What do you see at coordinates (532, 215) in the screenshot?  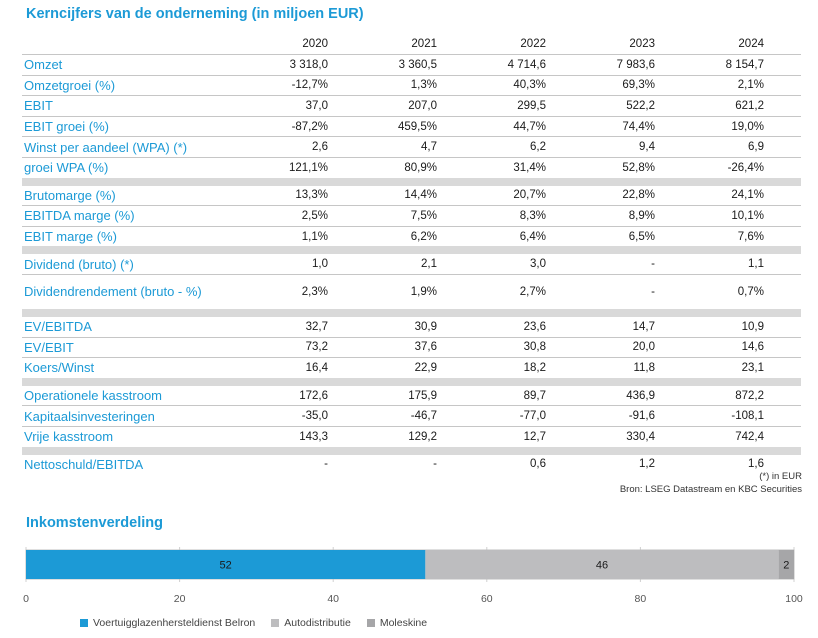 I see `cell-value: 8,3%` at bounding box center [532, 215].